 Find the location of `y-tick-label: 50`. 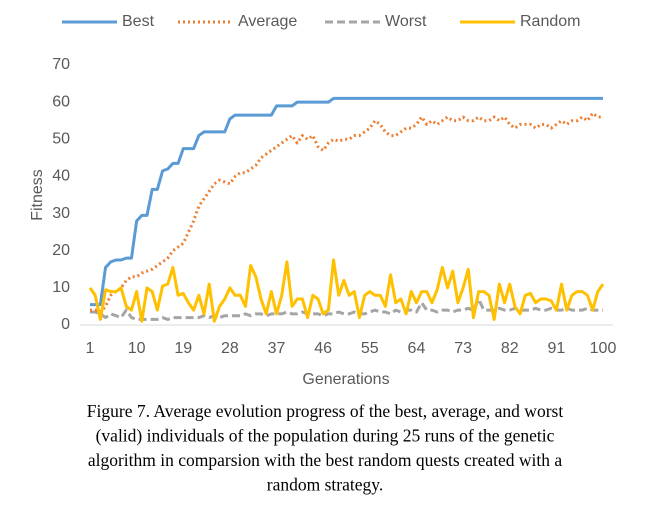

y-tick-label: 50 is located at coordinates (61, 139).